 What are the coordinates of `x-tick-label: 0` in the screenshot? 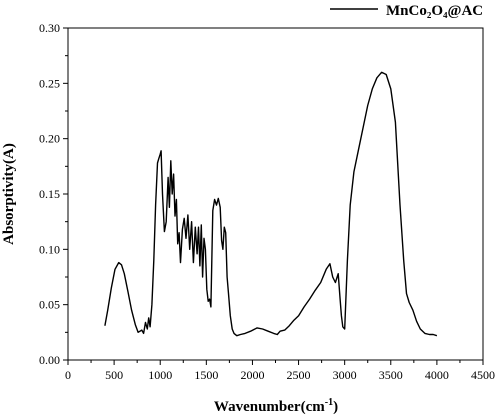 It's located at (68, 375).